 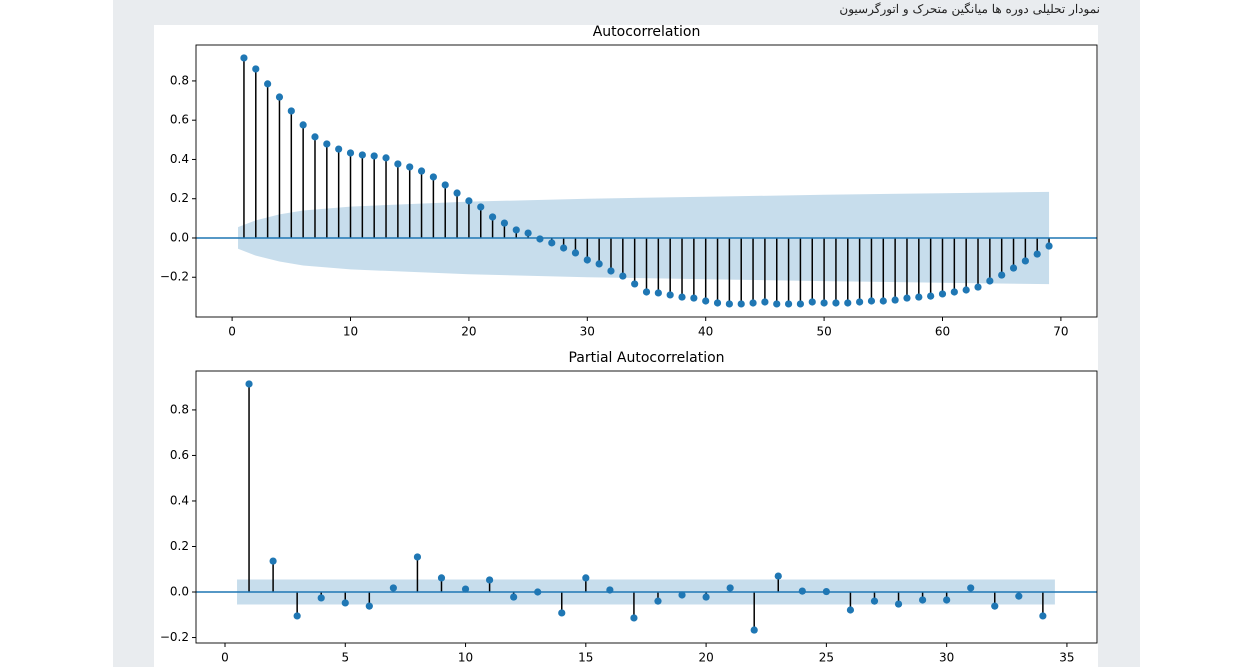 I want to click on x-tick-label: 25, so click(x=826, y=658).